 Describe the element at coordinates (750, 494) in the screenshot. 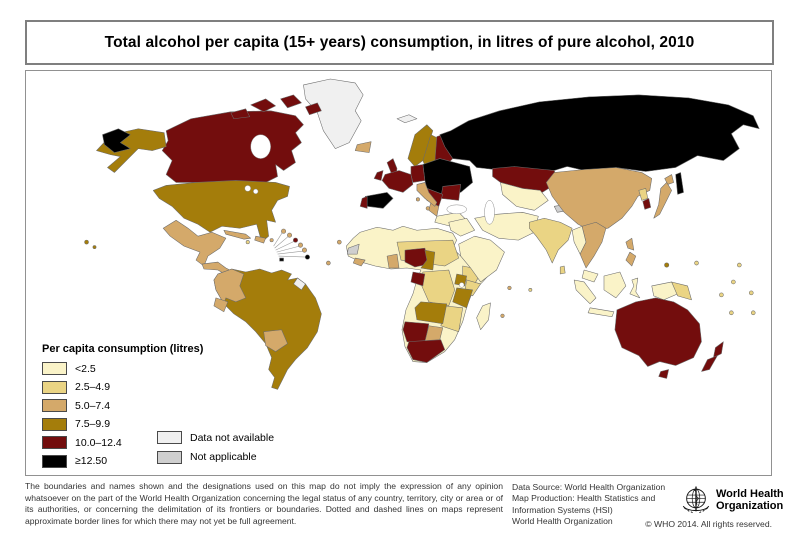

I see `who-logo-text-line: World Health` at that location.